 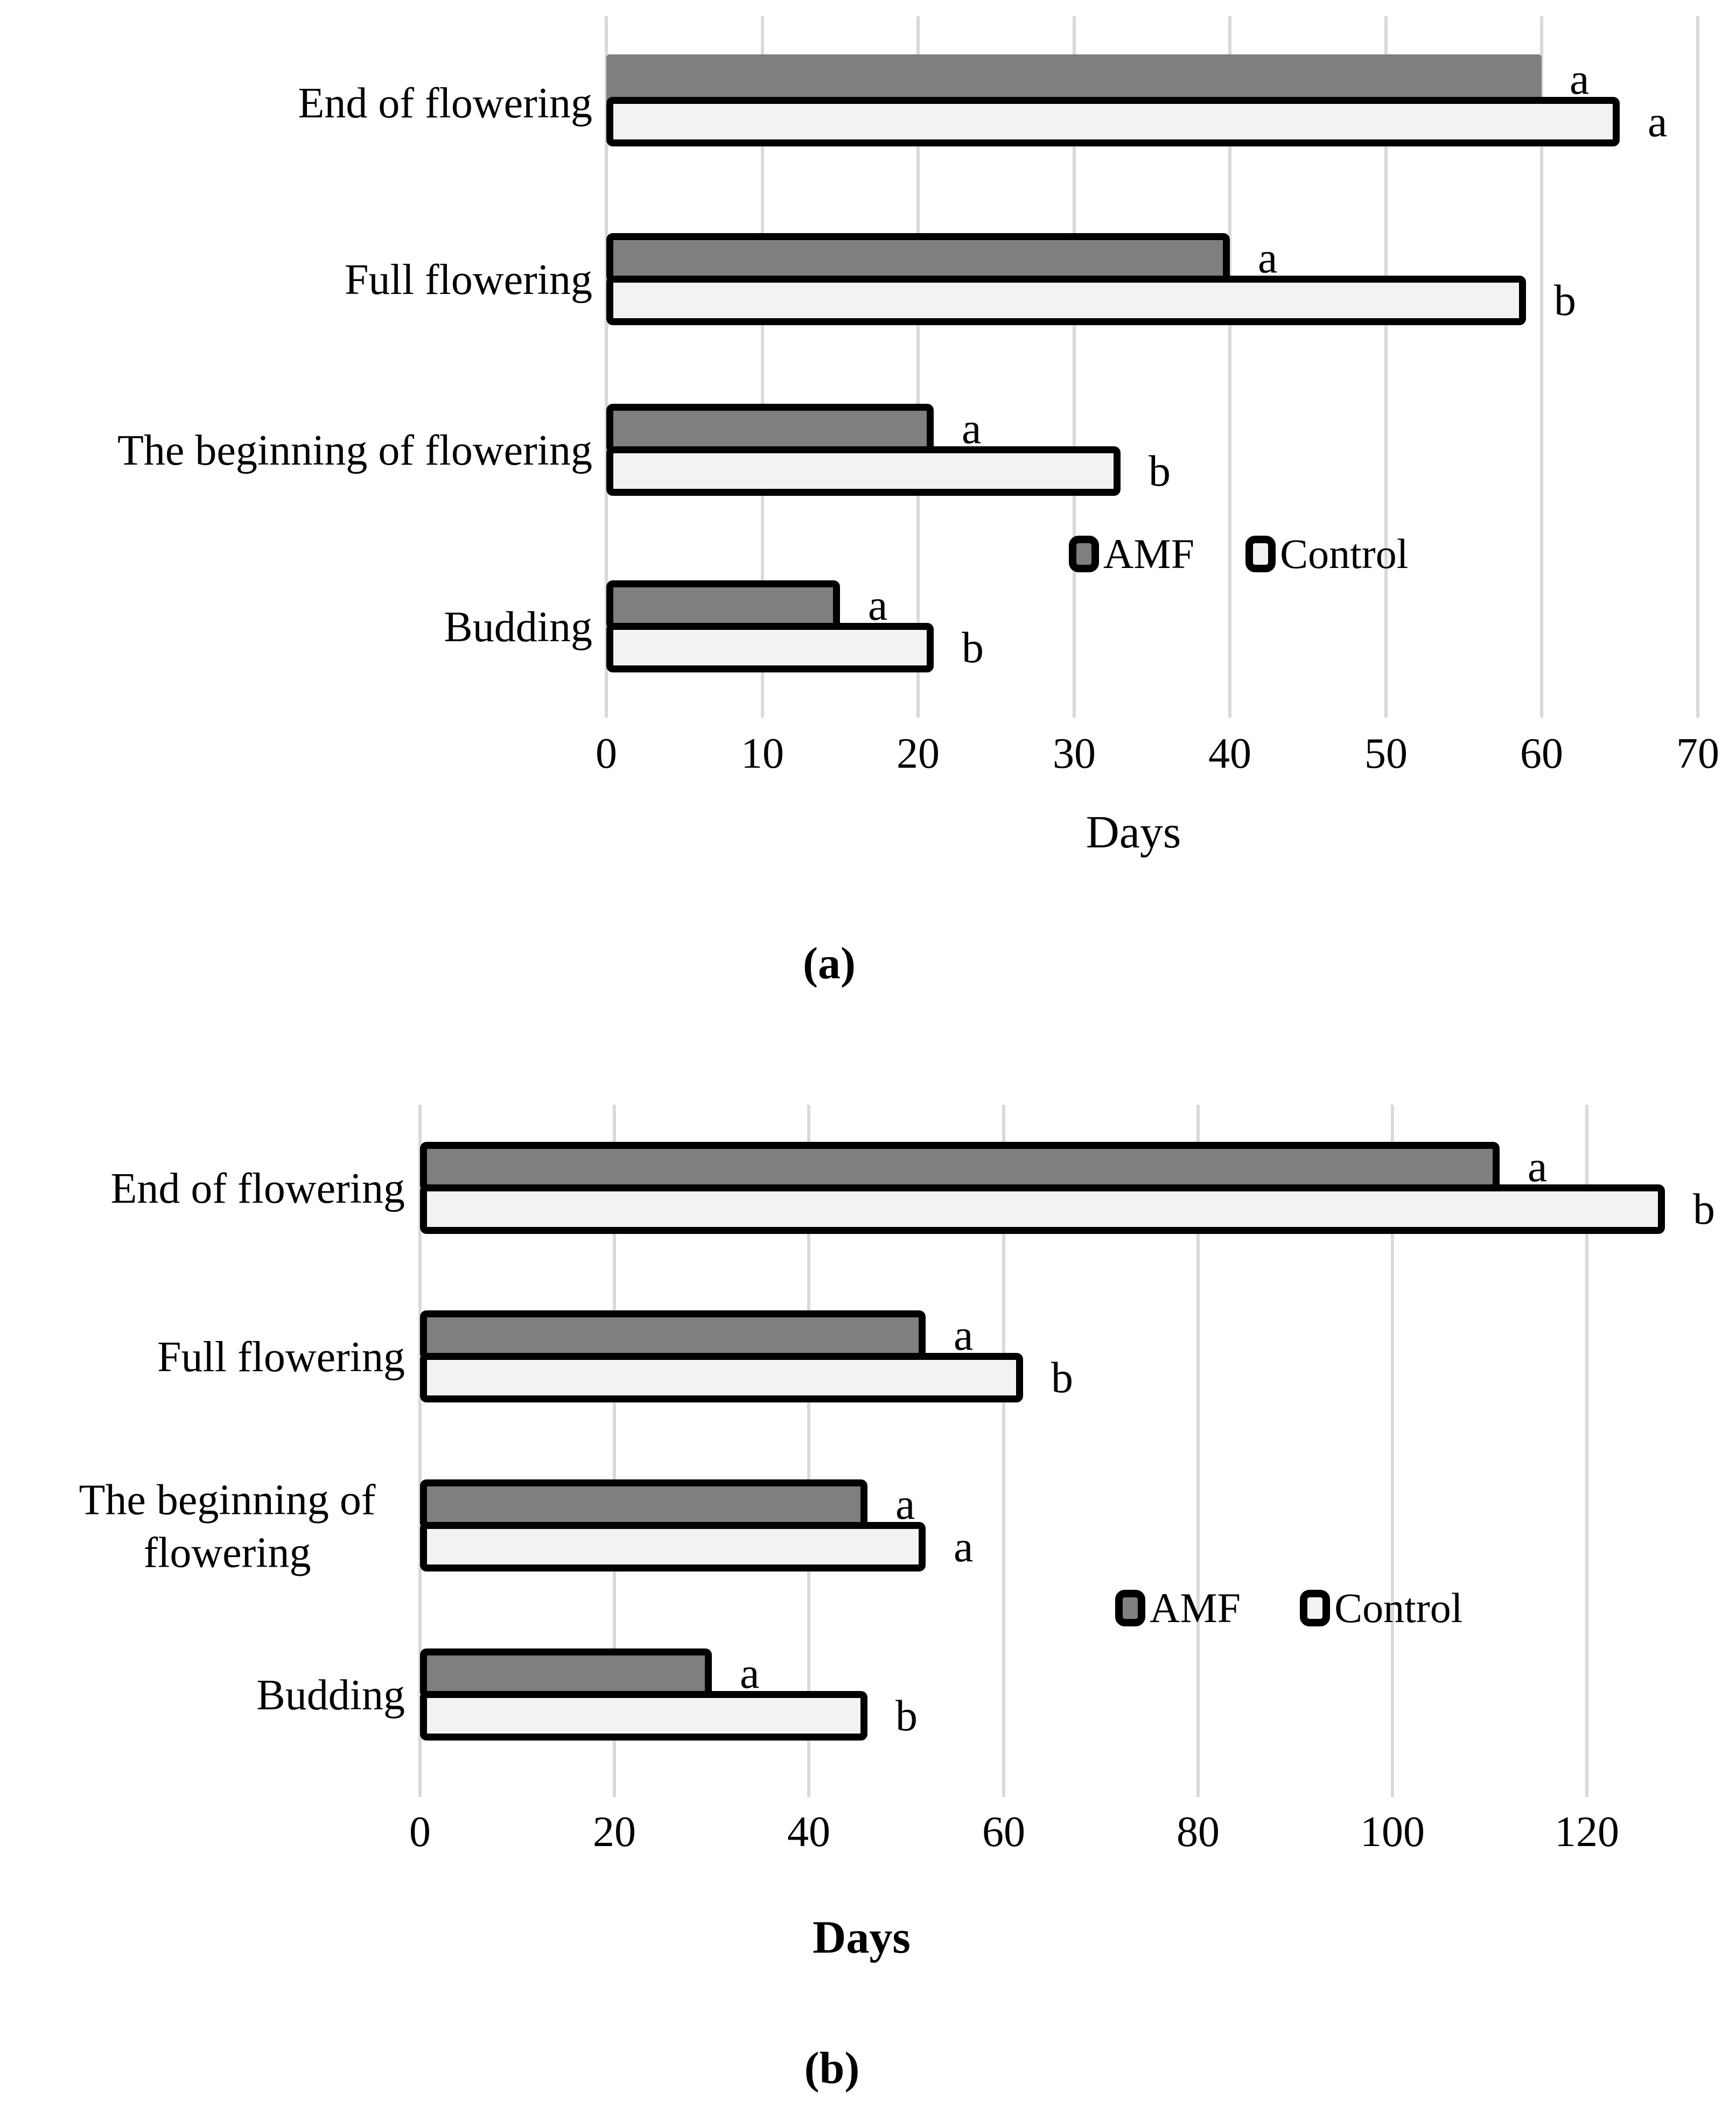 What do you see at coordinates (1386, 753) in the screenshot?
I see `x-tick-label-50: 50` at bounding box center [1386, 753].